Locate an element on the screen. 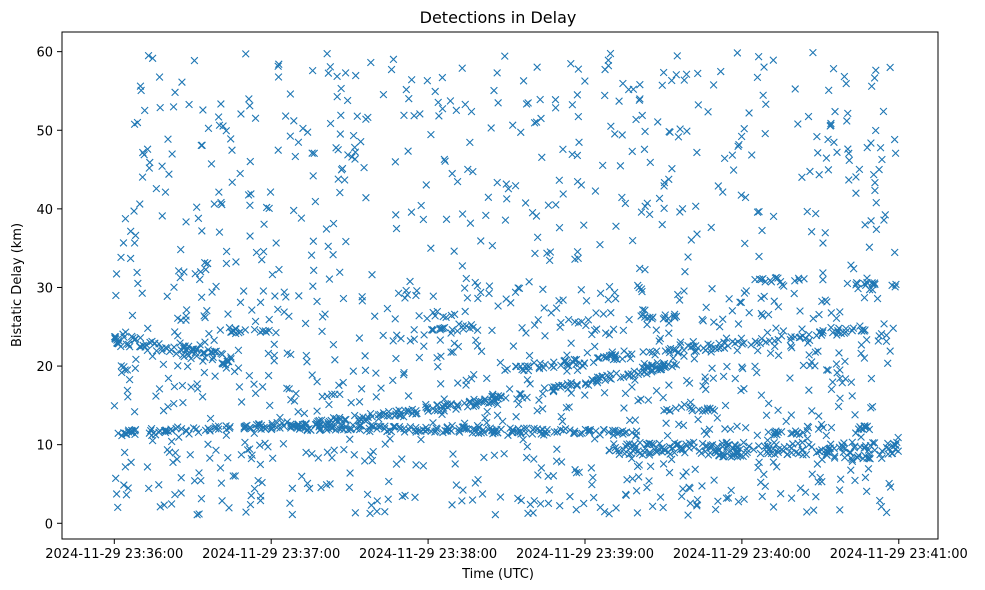  x-axis-label: Time (UTC) is located at coordinates (497, 574).